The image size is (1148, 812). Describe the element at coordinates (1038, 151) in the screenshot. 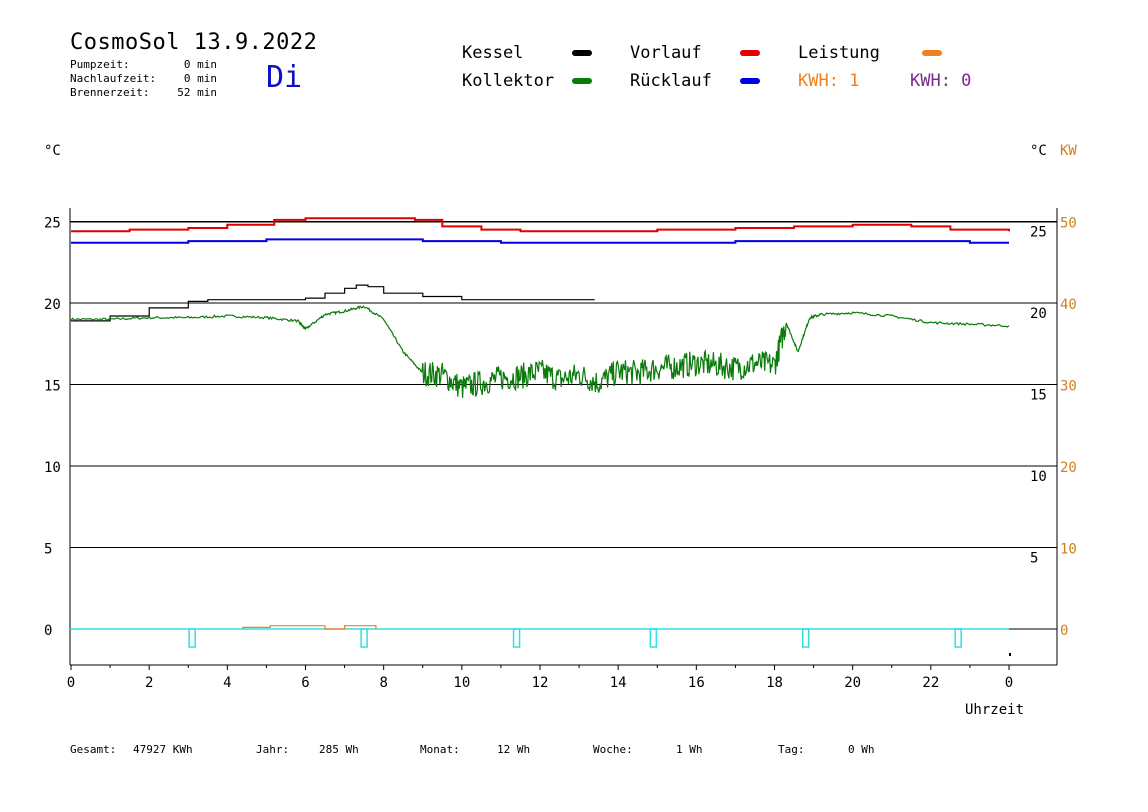

I see `y-axis-right-unit: °C` at that location.